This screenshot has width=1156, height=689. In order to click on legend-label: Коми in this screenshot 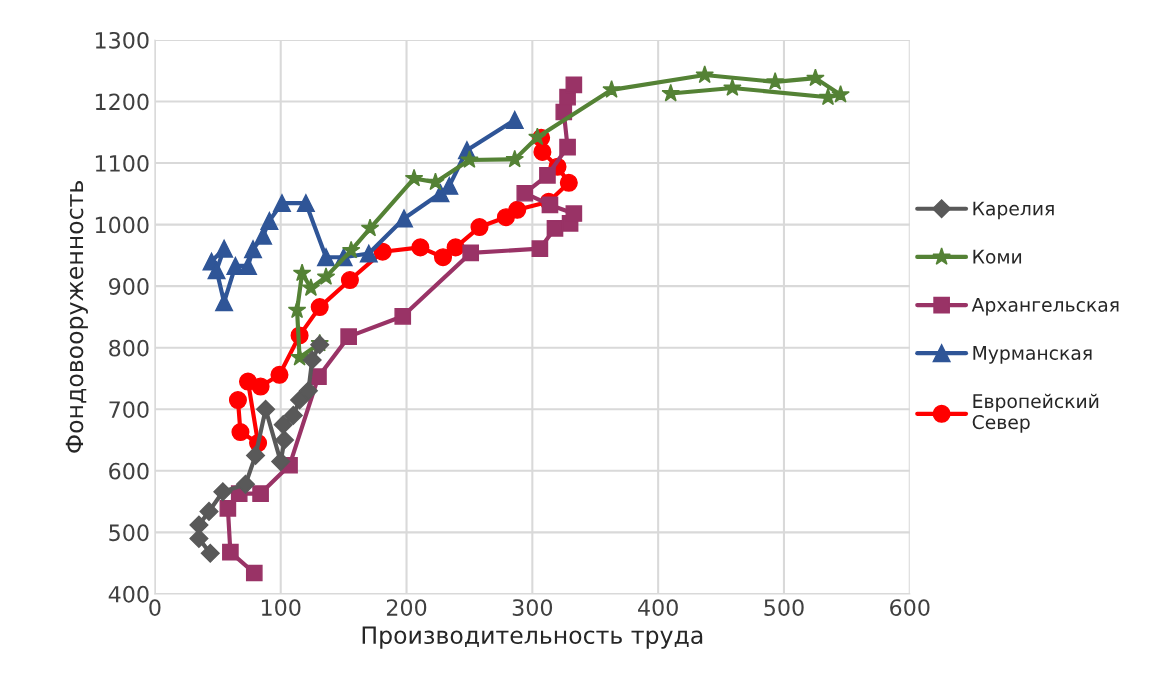, I will do `click(997, 256)`.